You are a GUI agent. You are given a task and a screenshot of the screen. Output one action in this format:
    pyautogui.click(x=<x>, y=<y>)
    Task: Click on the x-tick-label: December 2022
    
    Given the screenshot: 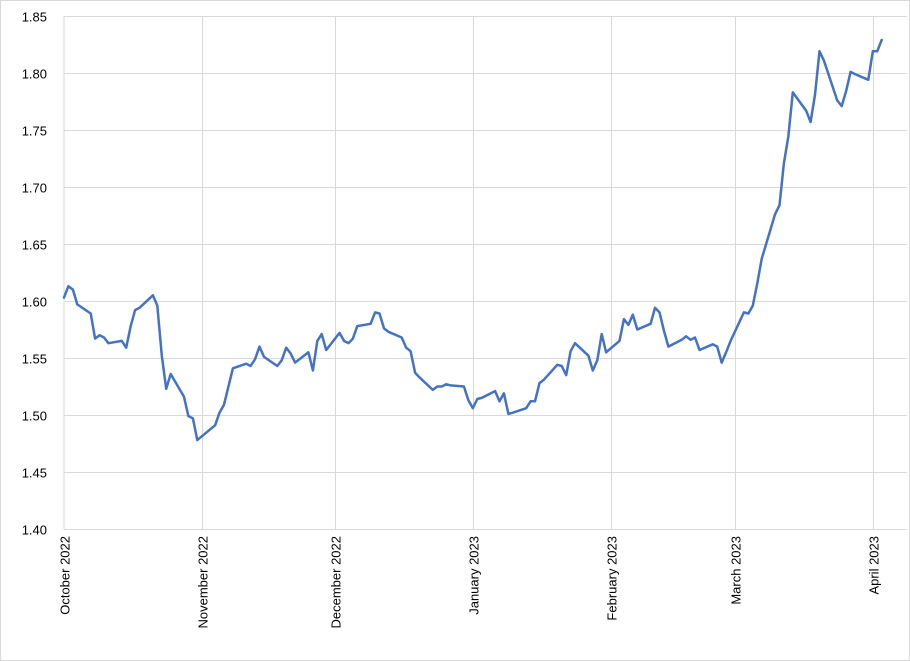 What is the action you would take?
    pyautogui.click(x=336, y=582)
    